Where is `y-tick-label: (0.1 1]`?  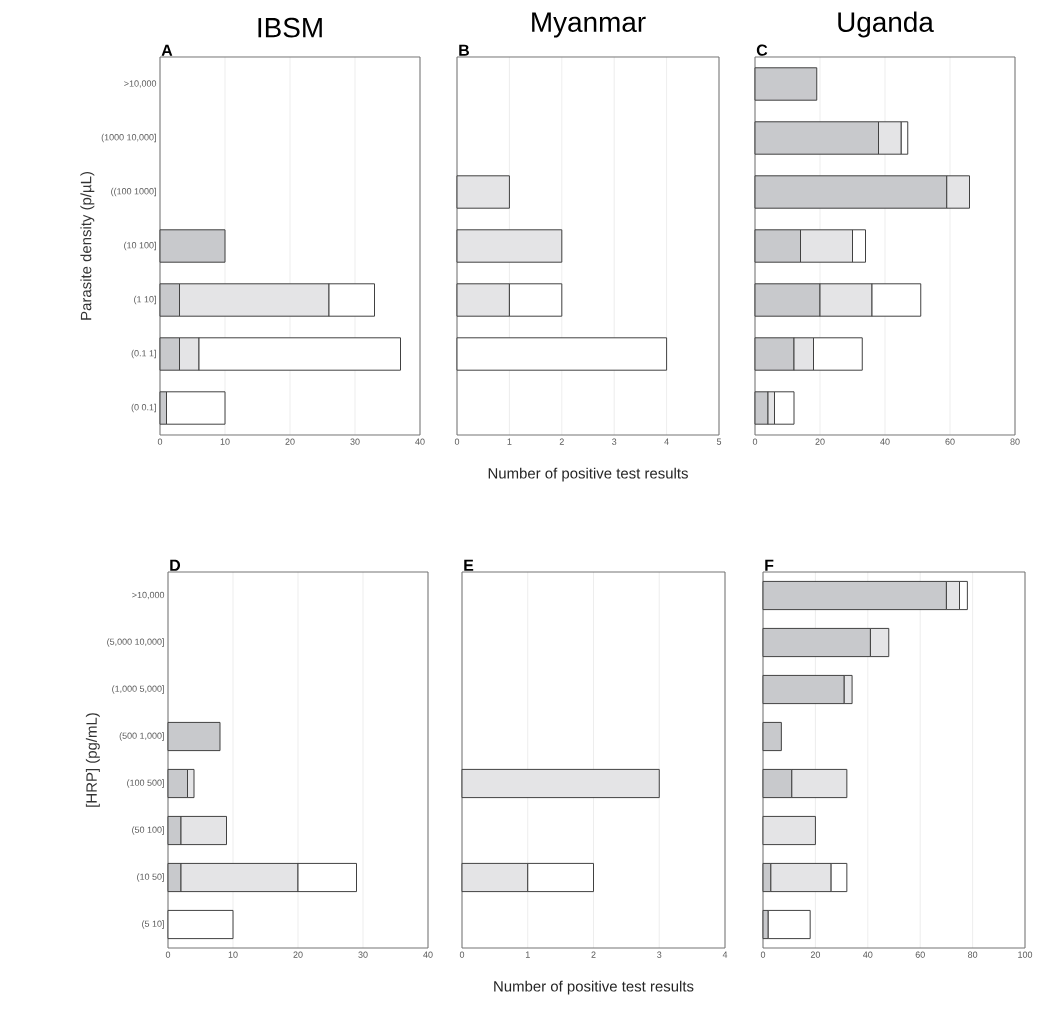
y-tick-label: (0.1 1] is located at coordinates (143, 354).